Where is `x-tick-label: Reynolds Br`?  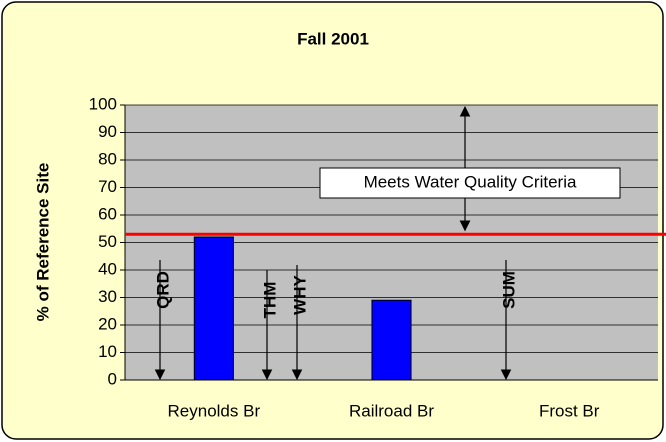
x-tick-label: Reynolds Br is located at coordinates (214, 410).